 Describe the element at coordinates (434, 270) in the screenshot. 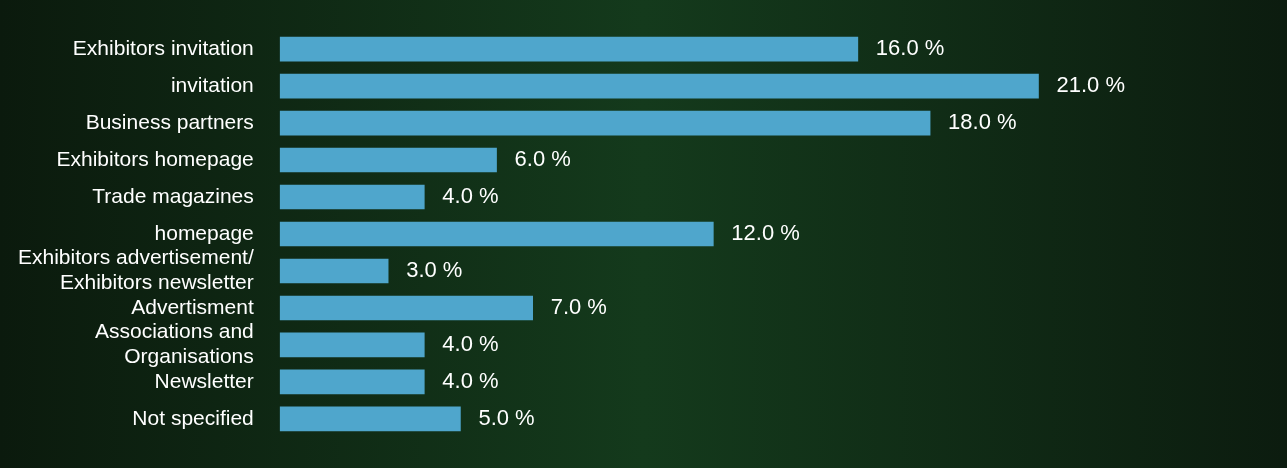

I see `data-label: 3.0 %` at that location.